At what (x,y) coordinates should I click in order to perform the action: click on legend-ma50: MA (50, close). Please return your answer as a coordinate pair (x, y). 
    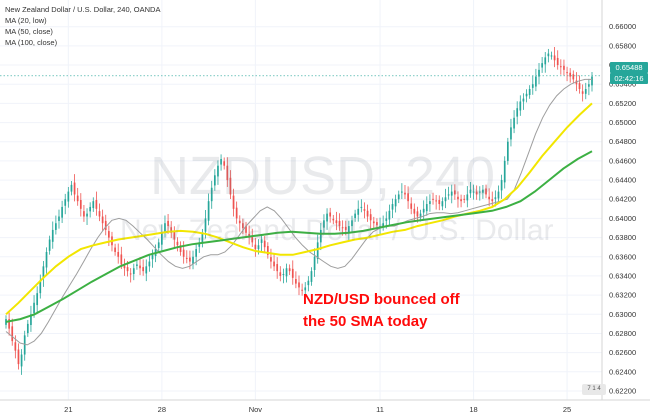
    Looking at the image, I should click on (29, 31).